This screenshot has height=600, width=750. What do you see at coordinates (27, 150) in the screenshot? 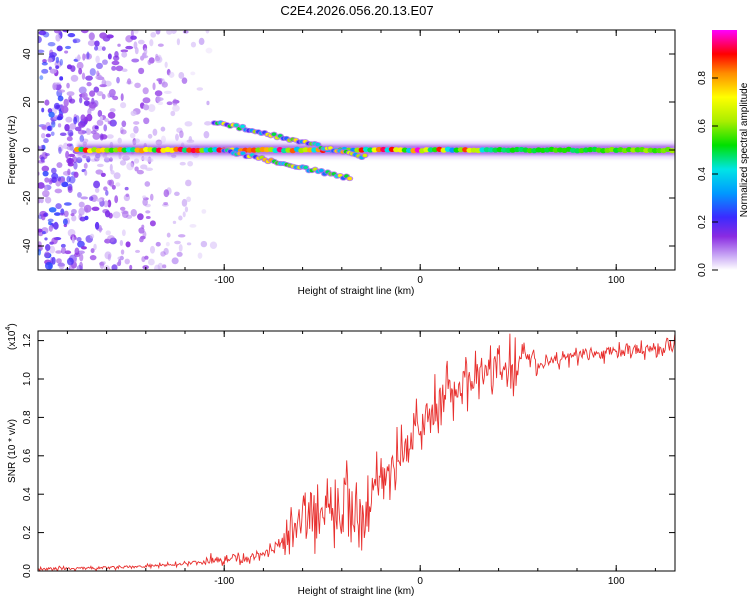
I see `spectrogram-y-tick-label: 0` at bounding box center [27, 150].